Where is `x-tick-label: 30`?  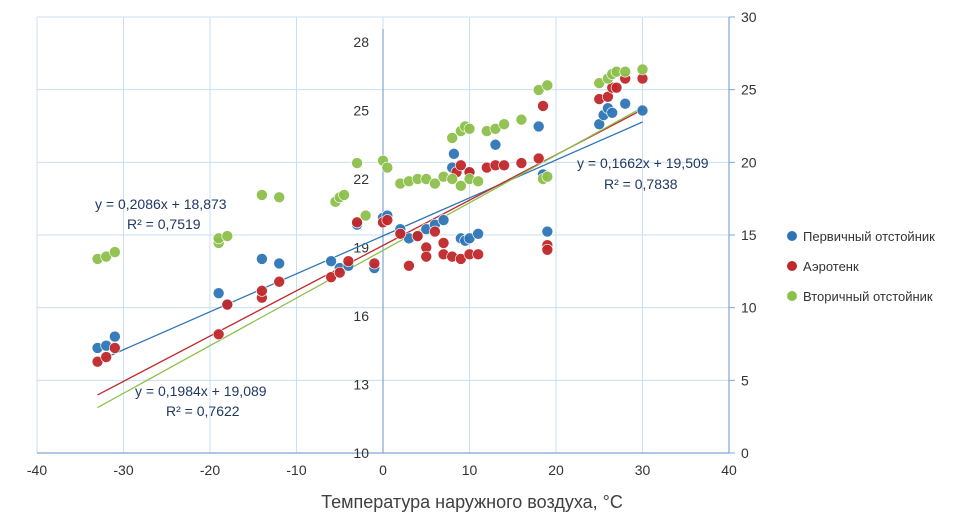
x-tick-label: 30 is located at coordinates (643, 470).